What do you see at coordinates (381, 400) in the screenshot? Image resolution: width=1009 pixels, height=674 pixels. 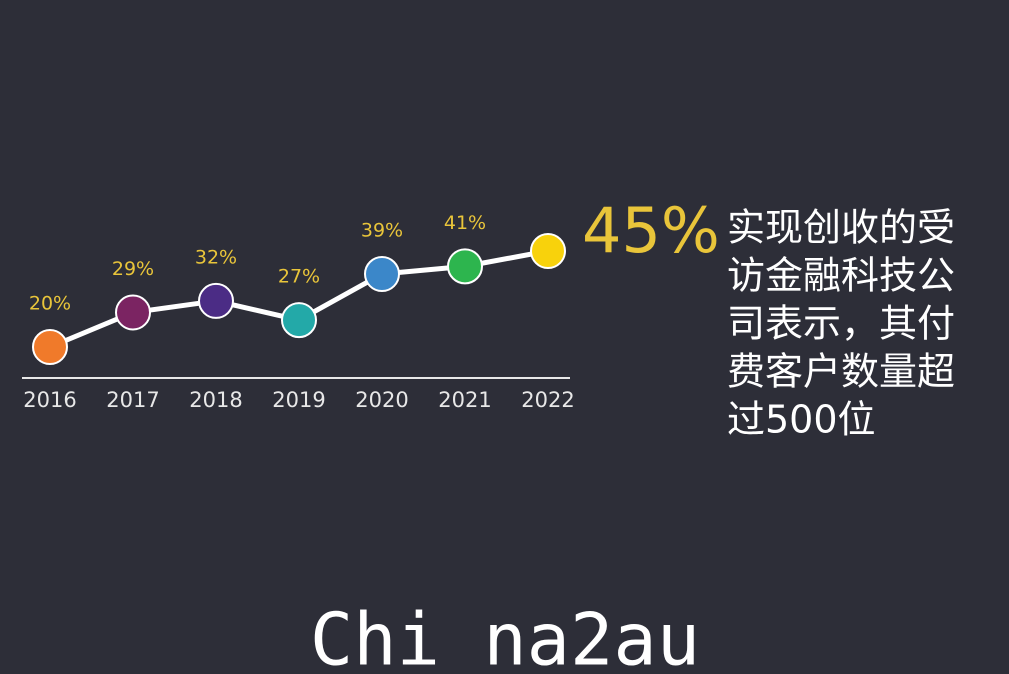 I see `x-tick-label: 2020` at bounding box center [381, 400].